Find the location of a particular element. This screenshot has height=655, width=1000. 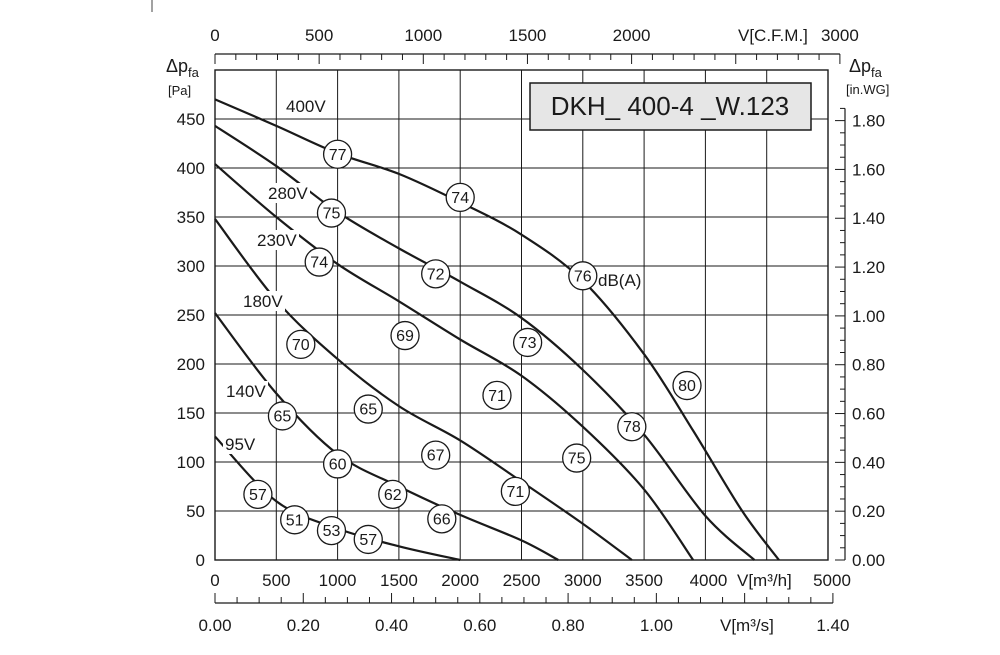

x-tick-label-m3h: 3000 is located at coordinates (583, 580).